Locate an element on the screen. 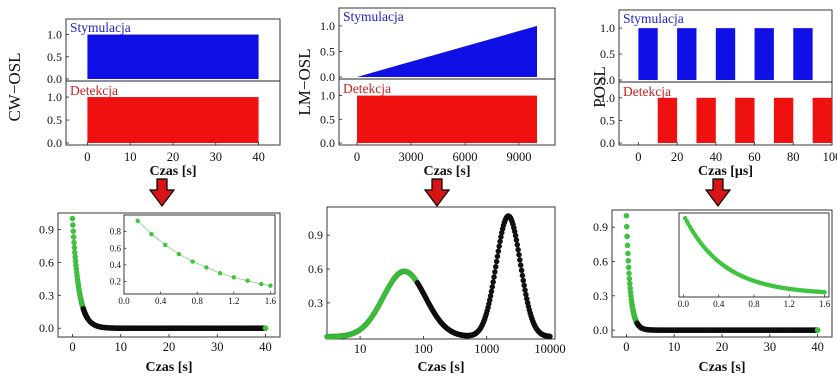 The height and width of the screenshot is (386, 837). inset-xtick-label: 0.0 is located at coordinates (684, 304).